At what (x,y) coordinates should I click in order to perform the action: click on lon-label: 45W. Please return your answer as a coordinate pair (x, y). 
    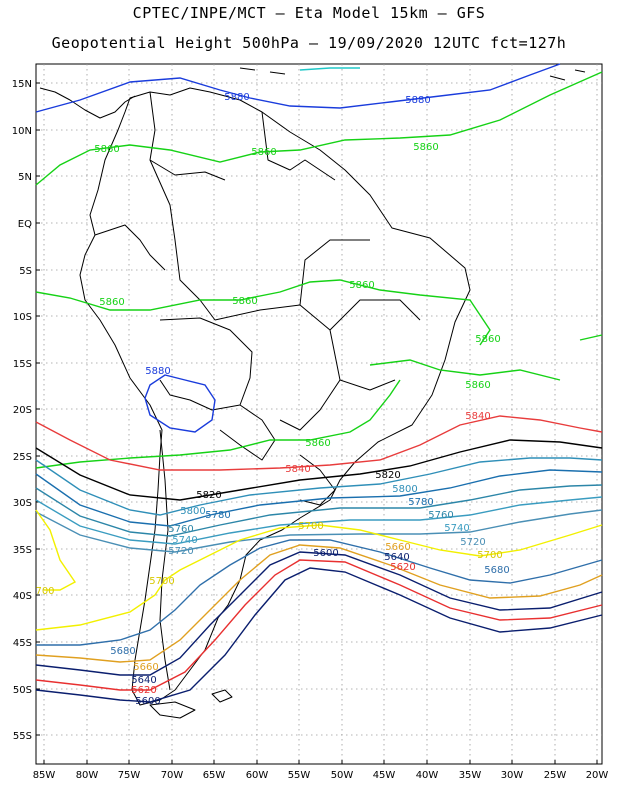
    Looking at the image, I should click on (384, 775).